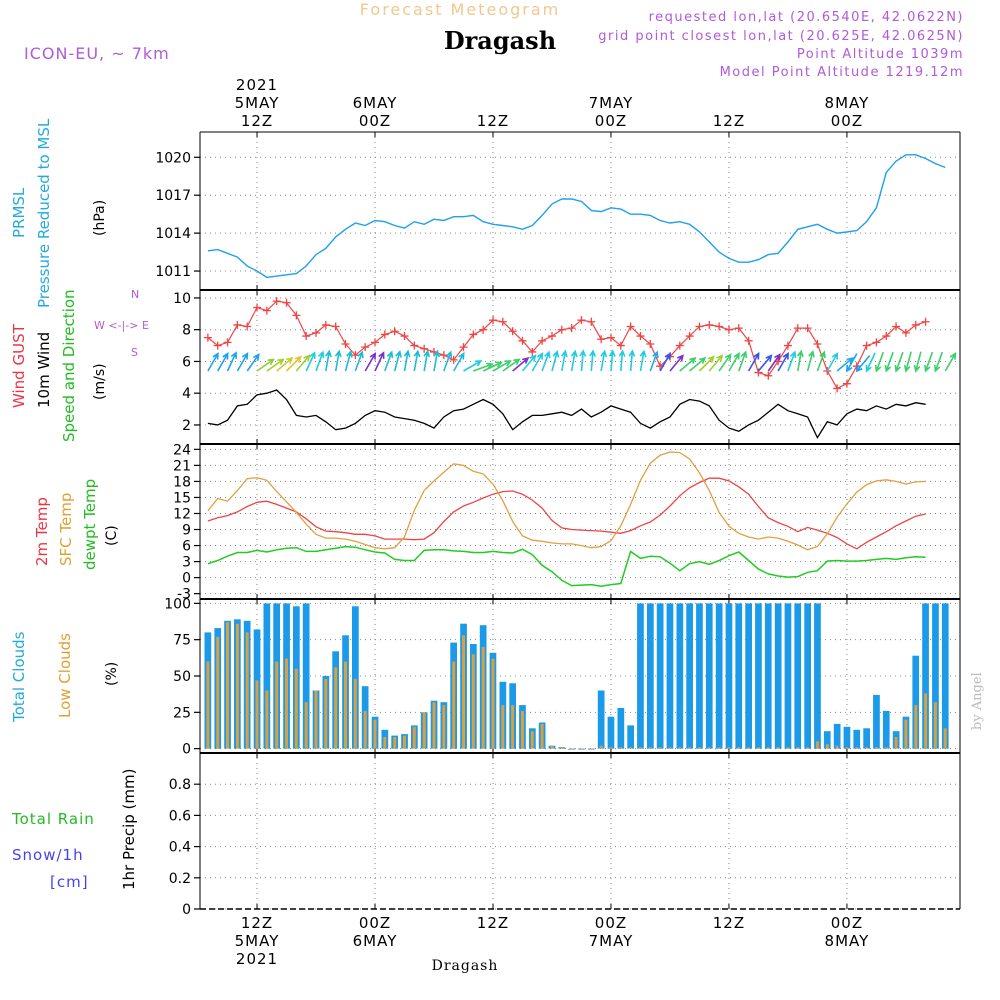 The height and width of the screenshot is (1000, 1000). I want to click on temperature-ytick-label: 9, so click(186, 531).